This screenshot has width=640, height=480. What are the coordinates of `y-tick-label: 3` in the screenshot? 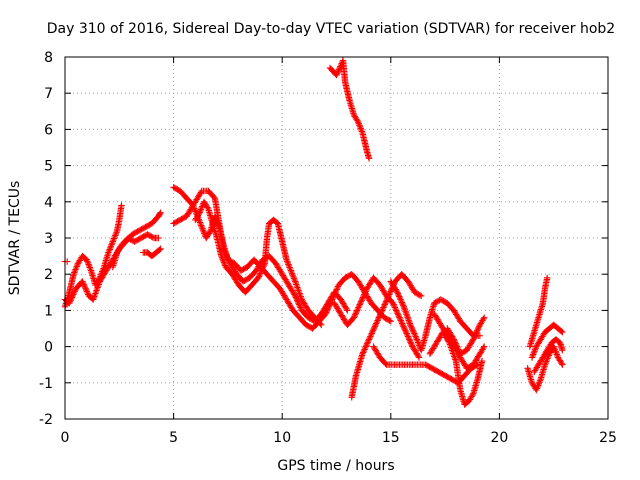 It's located at (48, 239).